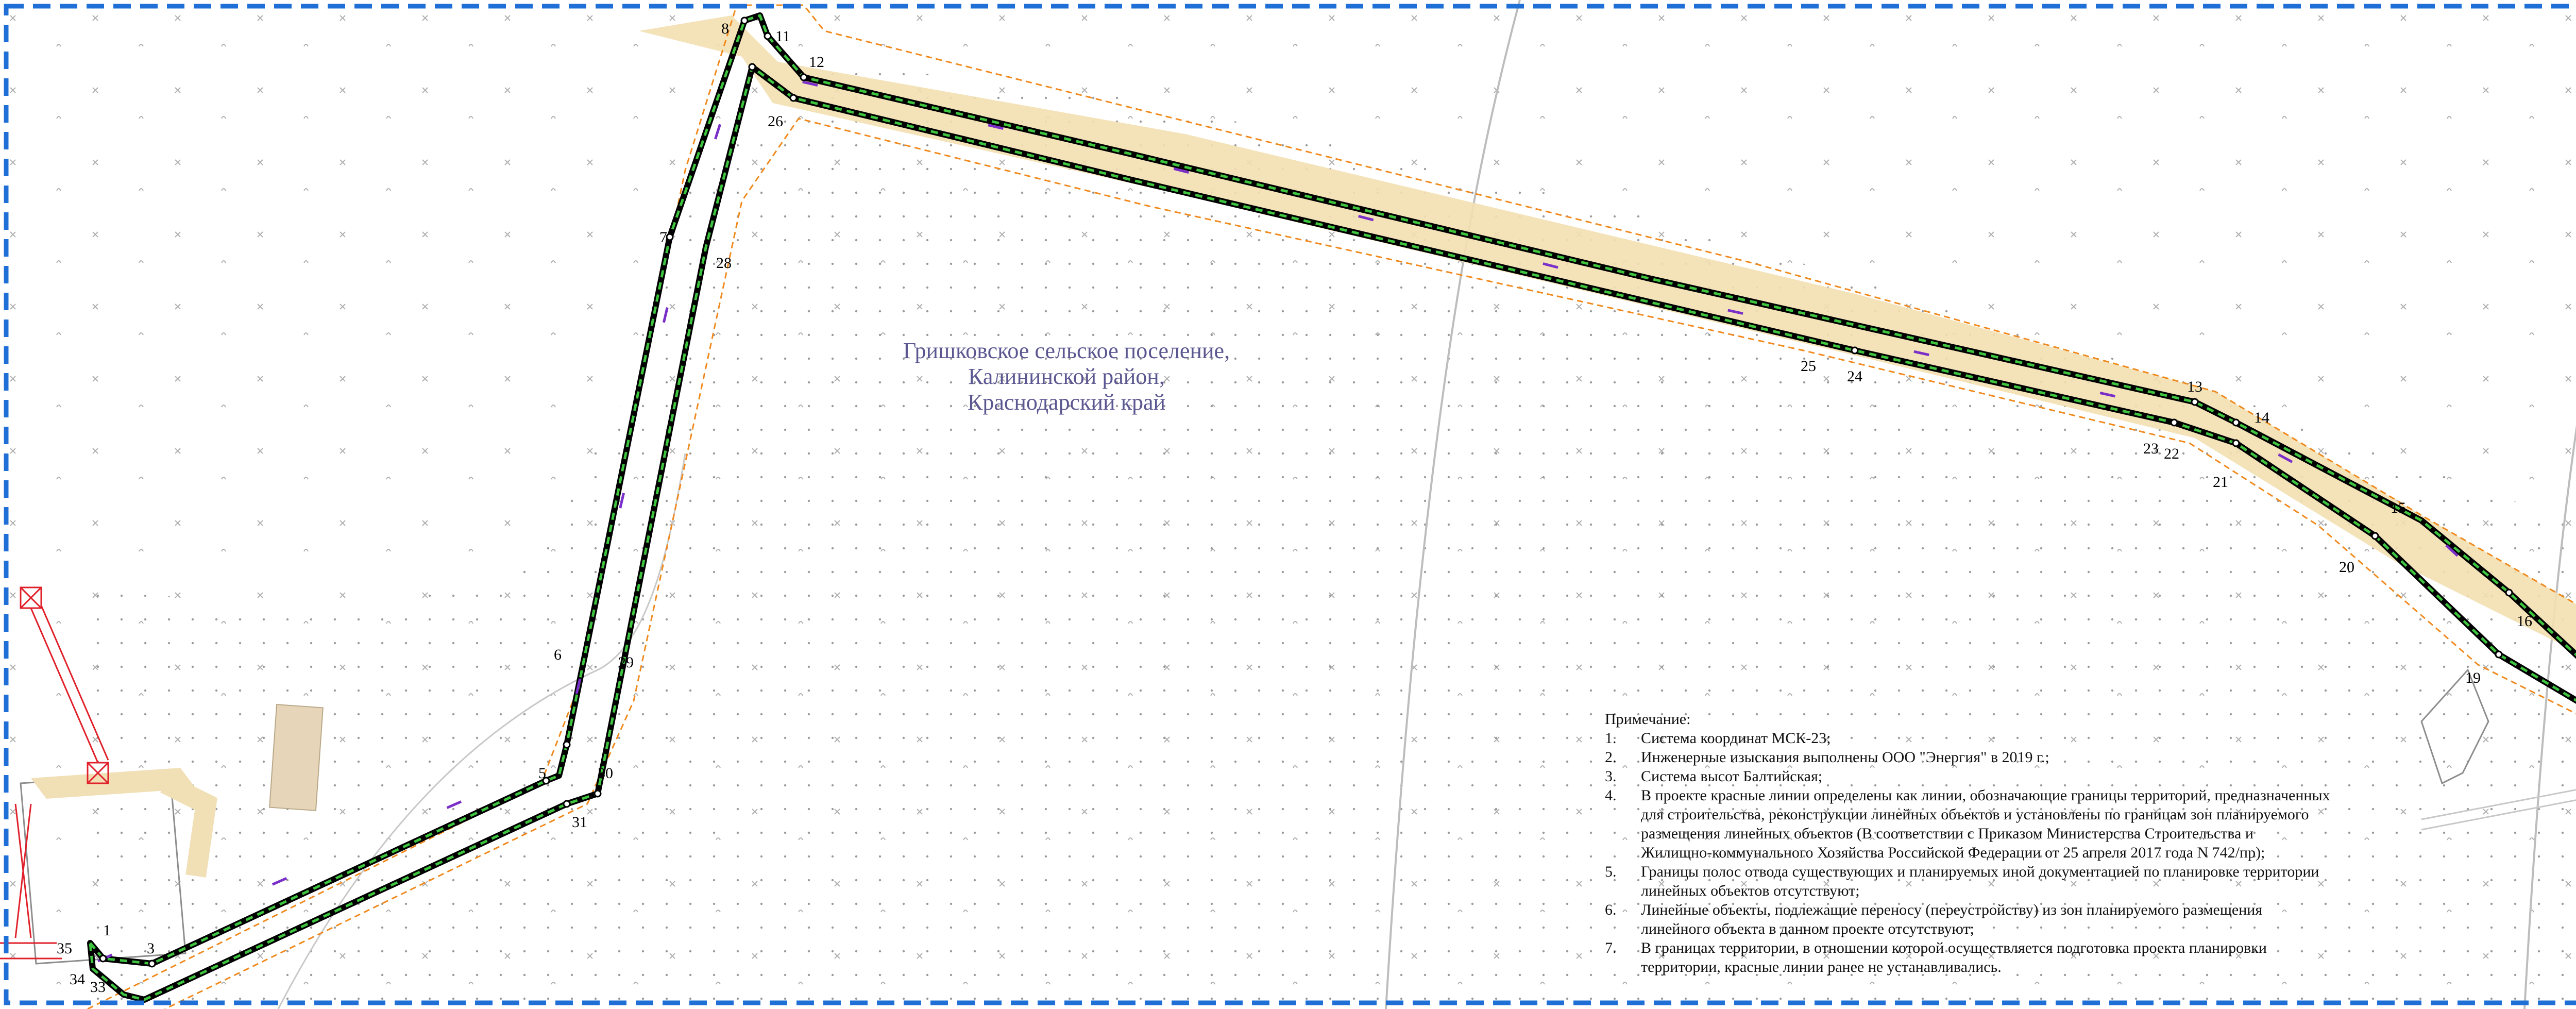 This screenshot has width=2576, height=1009. I want to click on note-number: 6., so click(1611, 910).